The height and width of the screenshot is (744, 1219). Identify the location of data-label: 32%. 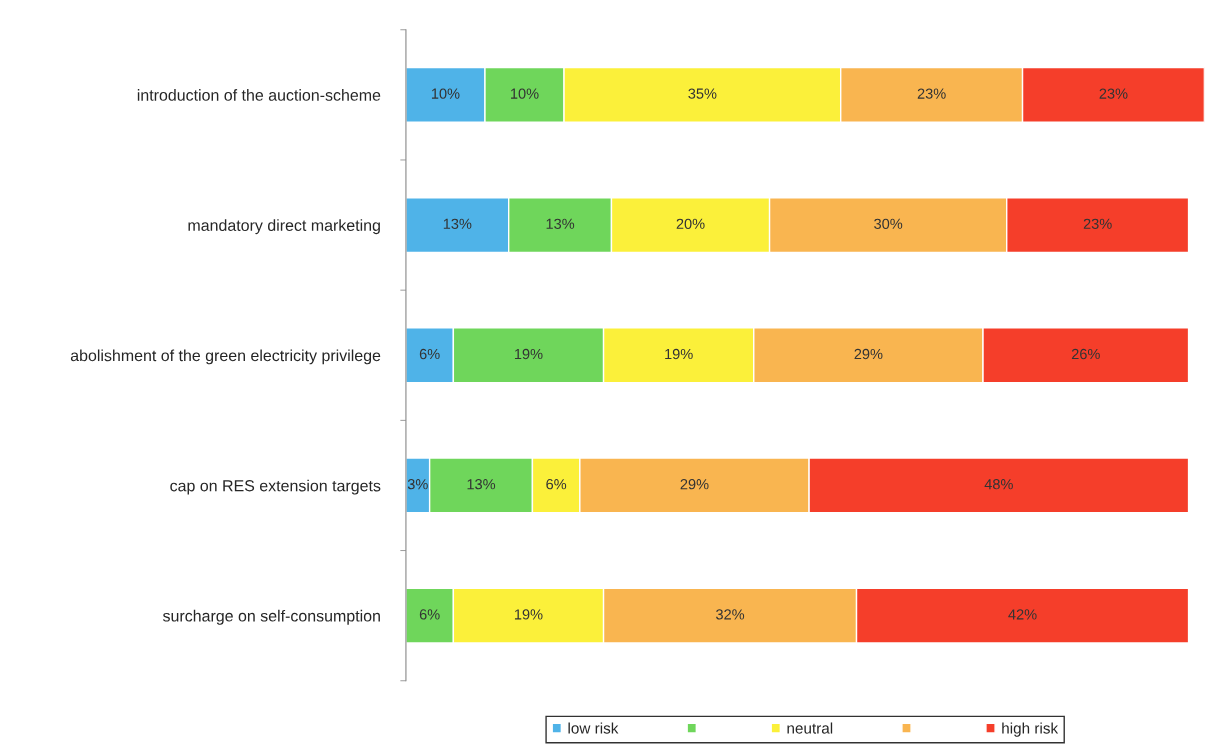
(730, 614).